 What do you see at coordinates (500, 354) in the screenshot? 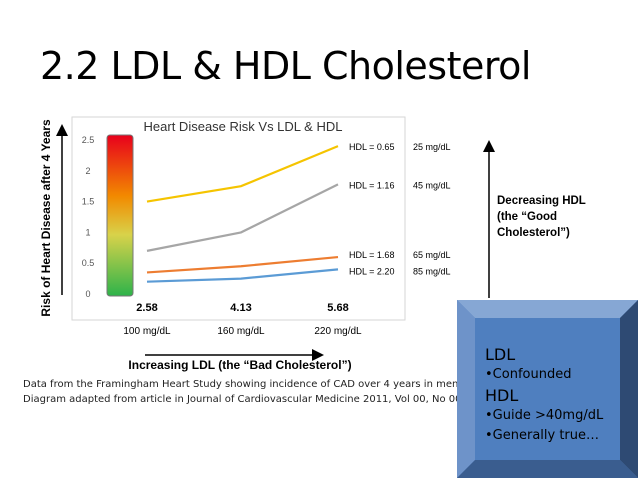
I see `ldl-heading: LDL` at bounding box center [500, 354].